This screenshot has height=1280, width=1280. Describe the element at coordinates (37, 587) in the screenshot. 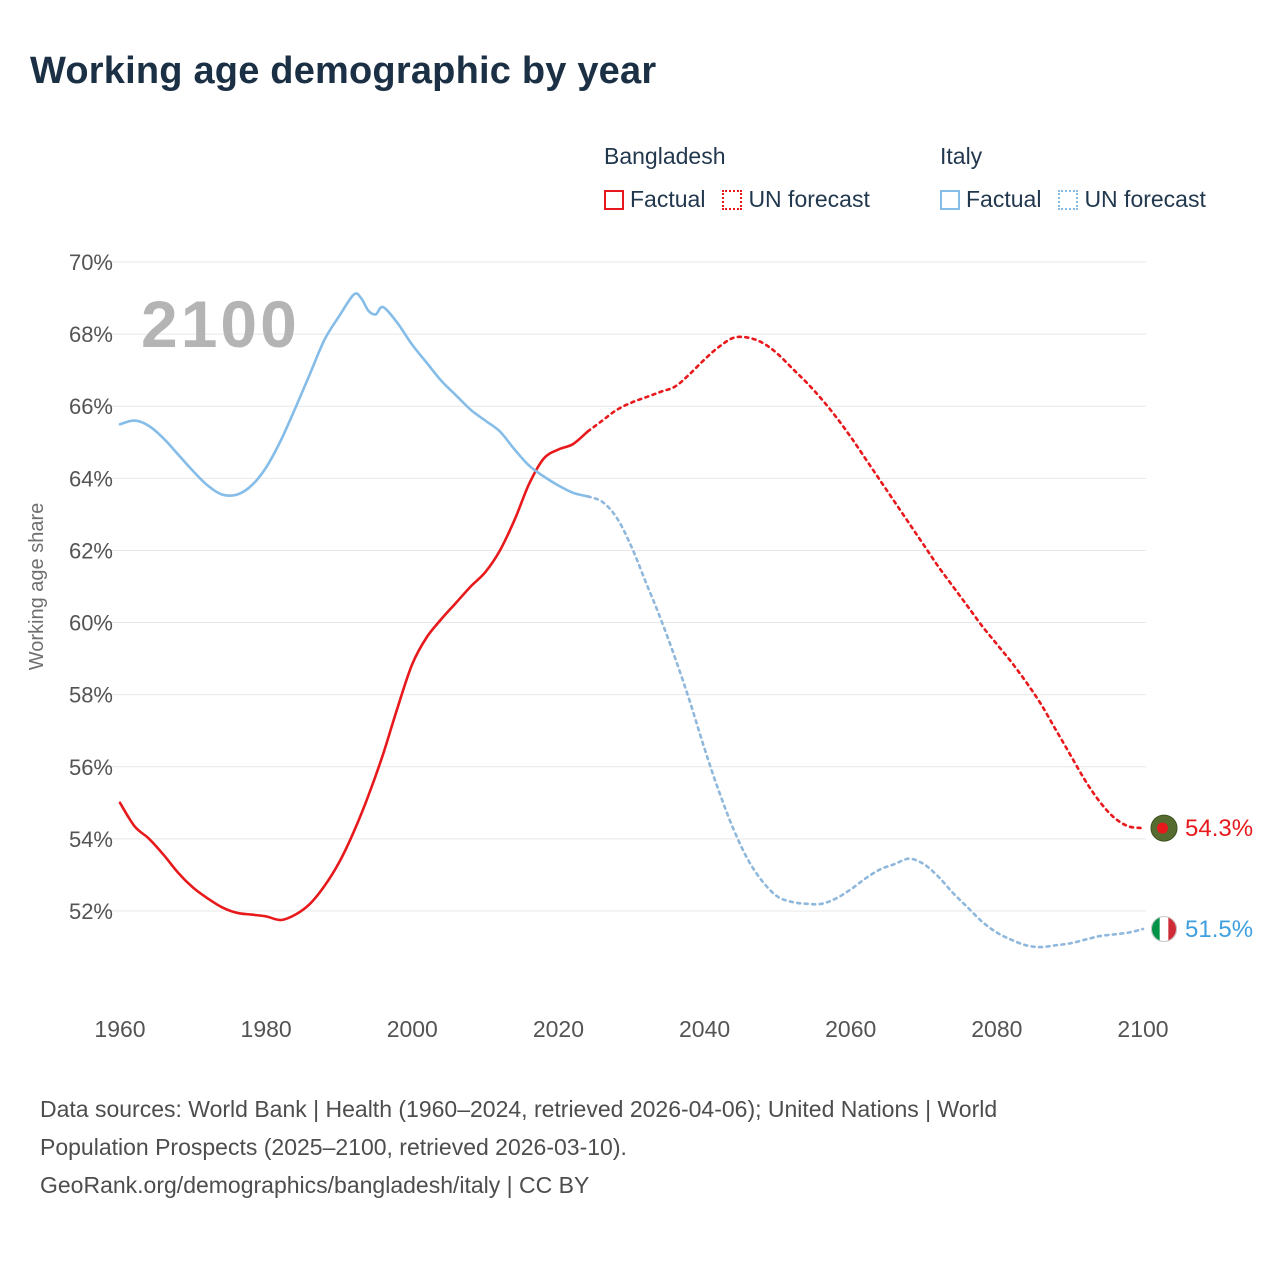

I see `y-axis-title: Working age share` at that location.